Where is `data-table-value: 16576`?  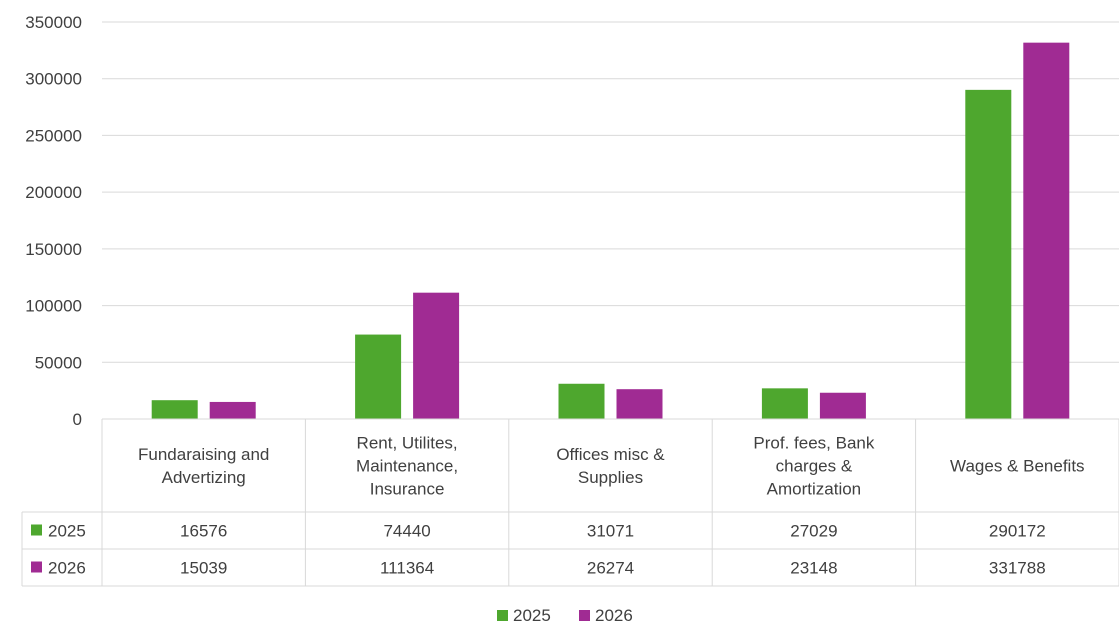 data-table-value: 16576 is located at coordinates (203, 531).